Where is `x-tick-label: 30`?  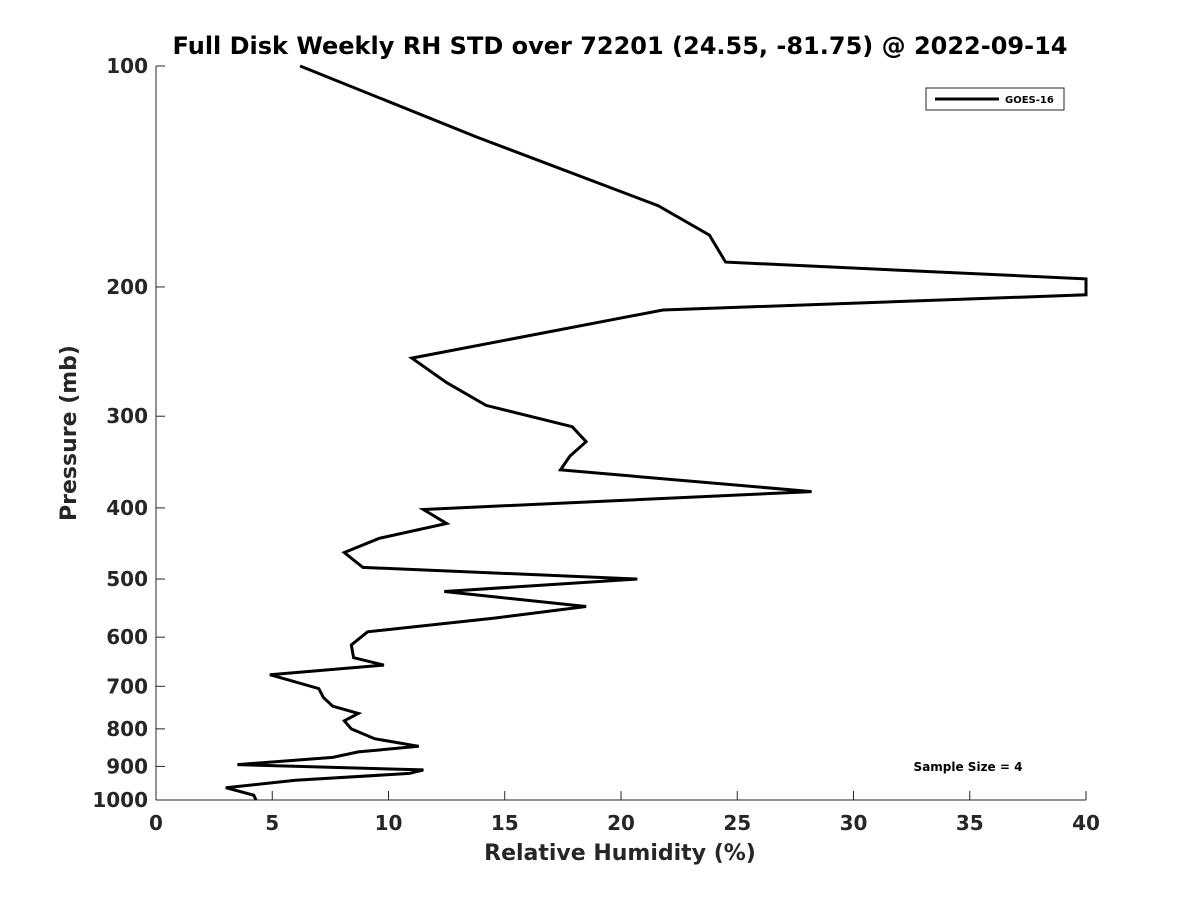 x-tick-label: 30 is located at coordinates (854, 823).